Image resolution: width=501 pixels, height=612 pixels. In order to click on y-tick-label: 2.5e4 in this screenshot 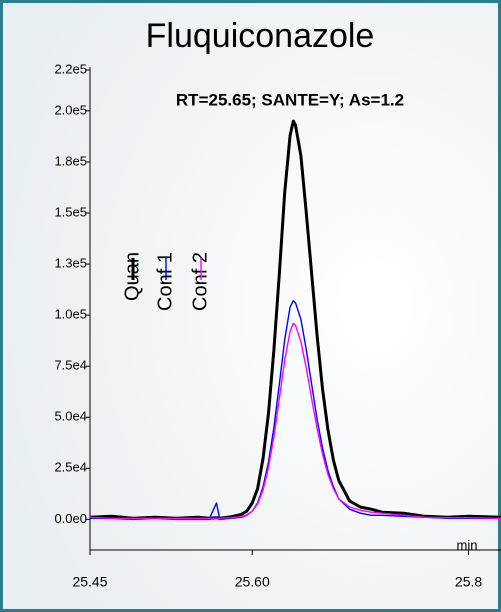, I will do `click(70, 467)`.